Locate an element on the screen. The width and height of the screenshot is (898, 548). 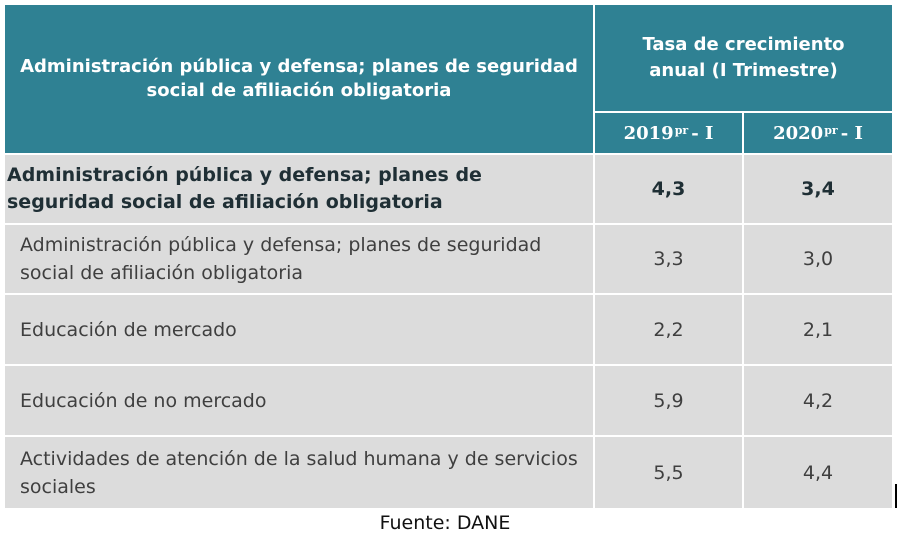
row-label: Educación de mercado is located at coordinates (299, 329).